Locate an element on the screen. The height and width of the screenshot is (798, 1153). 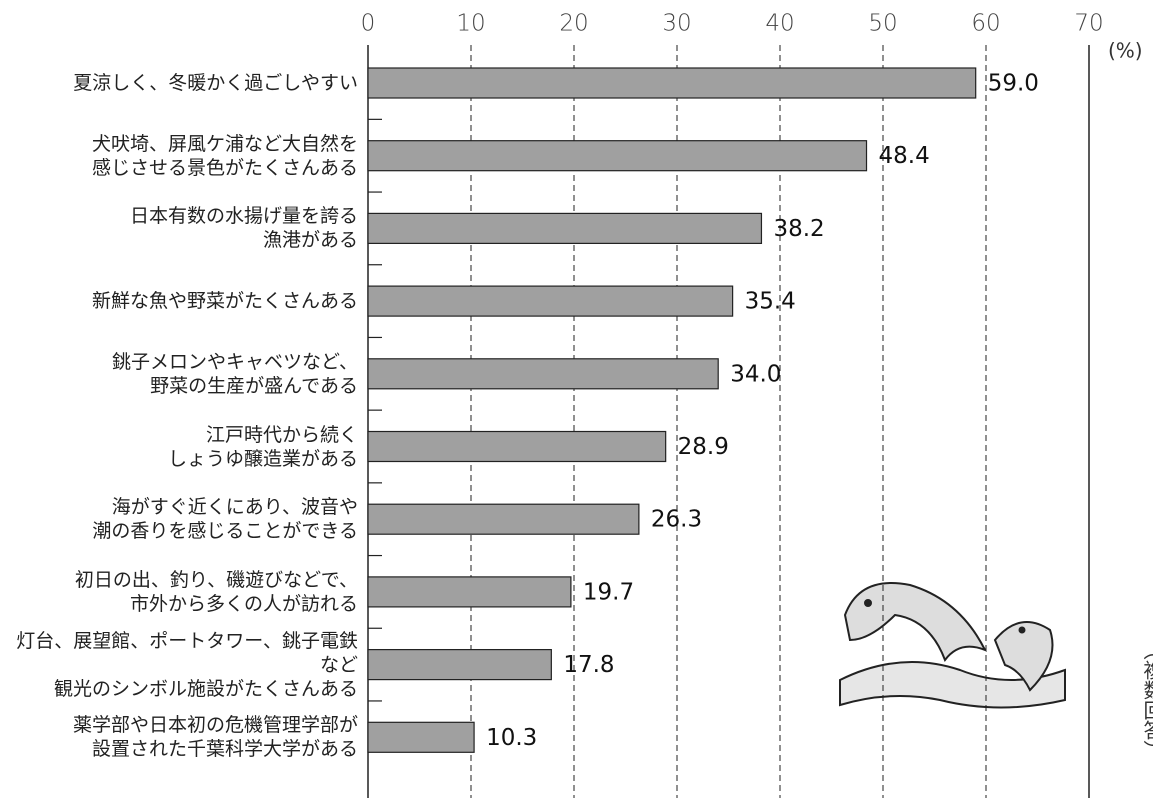
x-tick-label: 70 is located at coordinates (1088, 24).